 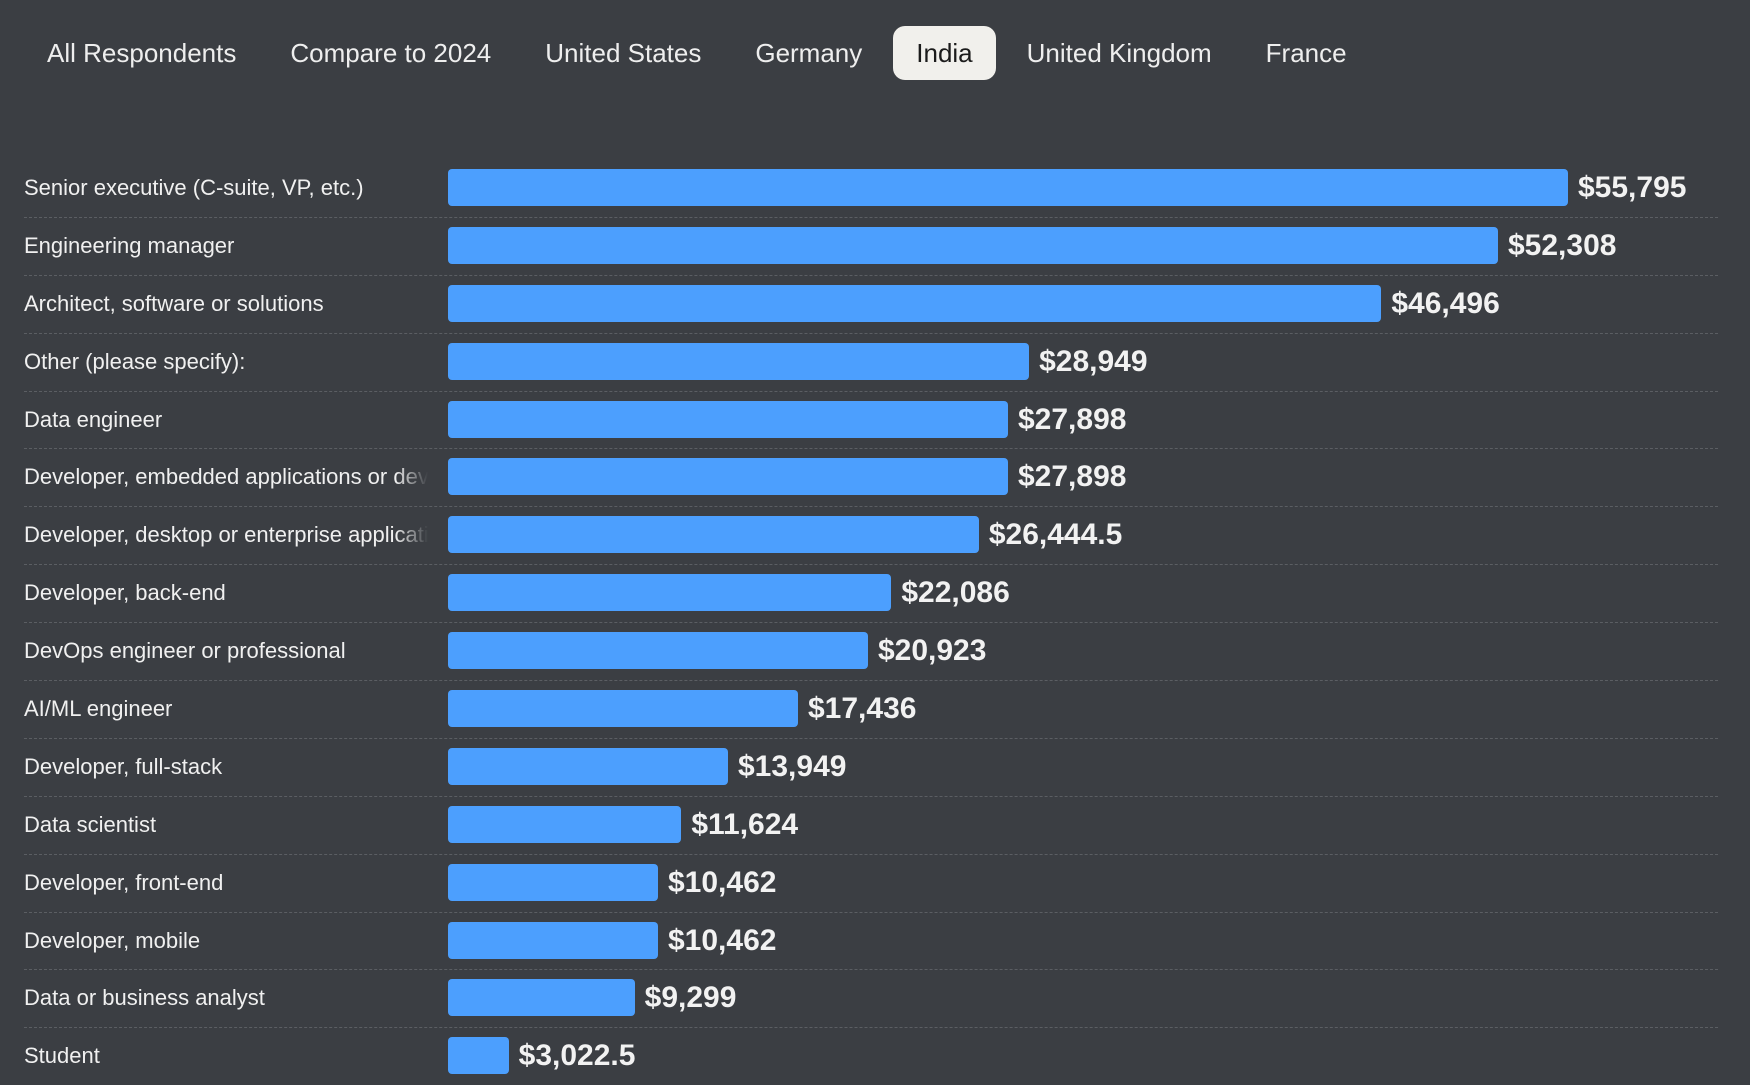 What do you see at coordinates (932, 651) in the screenshot?
I see `bar-value-label: $20,923` at bounding box center [932, 651].